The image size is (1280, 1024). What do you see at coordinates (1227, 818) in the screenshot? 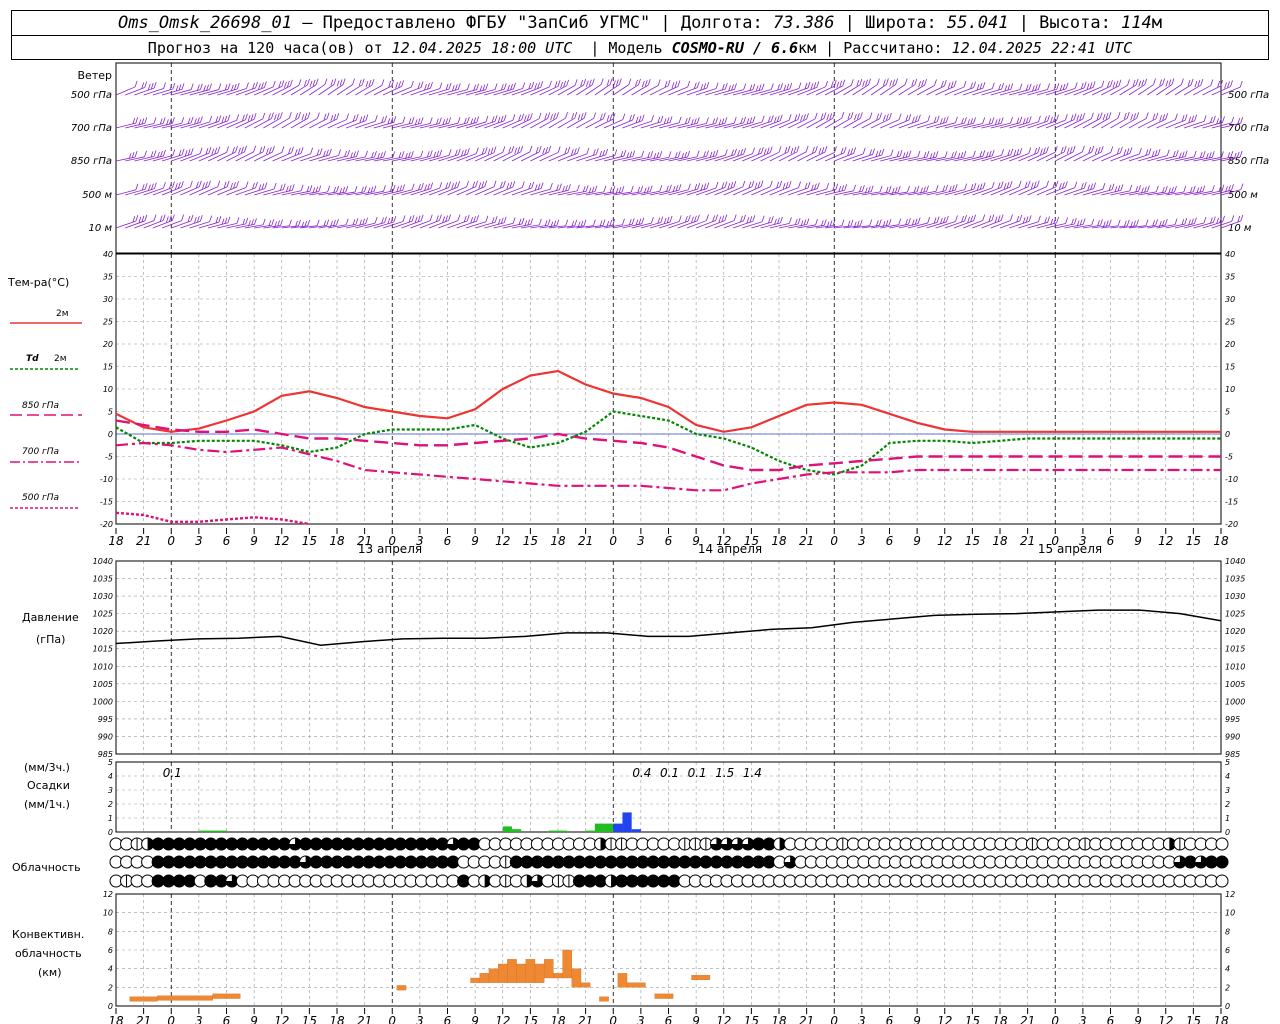
I see `precip-ytick-right: 1` at bounding box center [1227, 818].